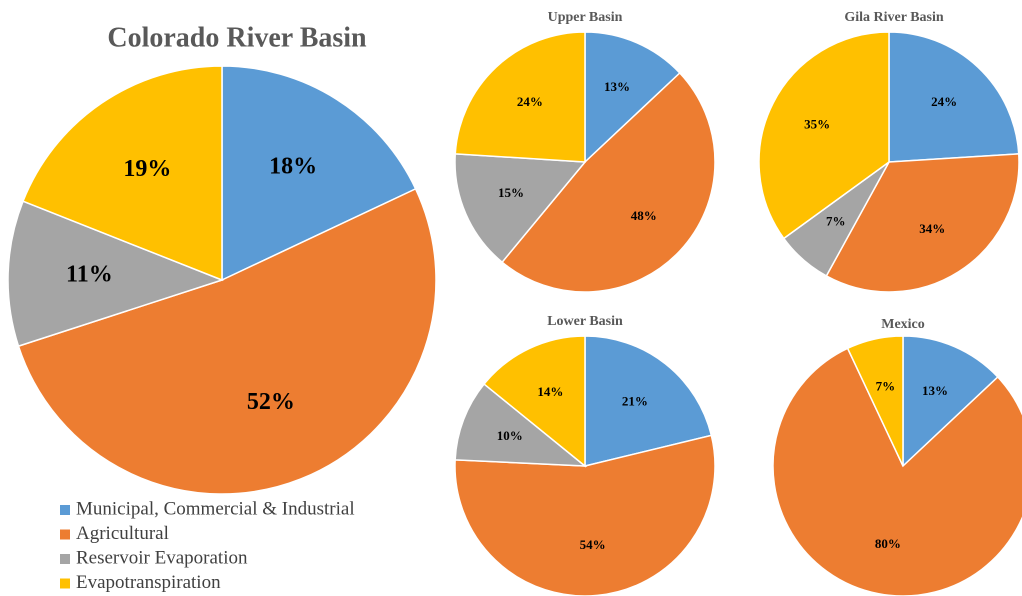  I want to click on data-label: 18%, so click(293, 166).